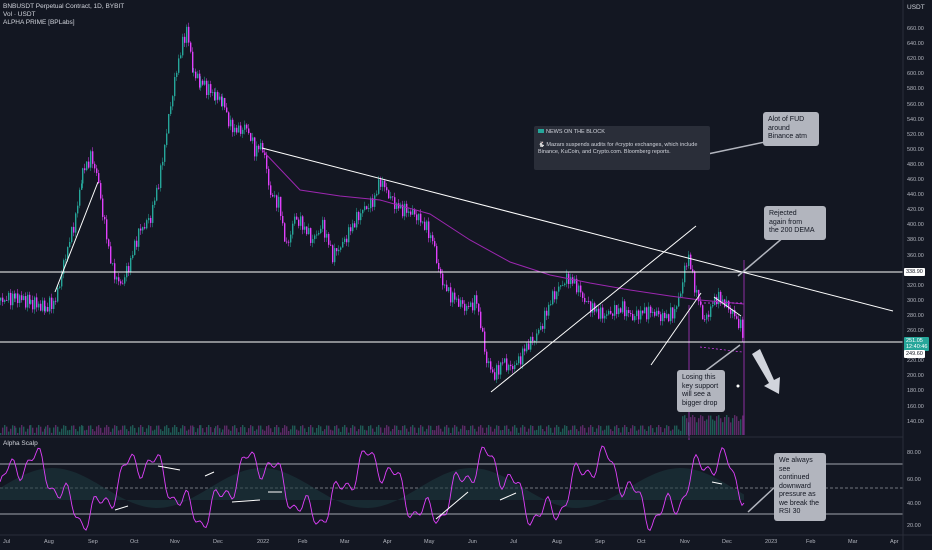 The width and height of the screenshot is (932, 550). What do you see at coordinates (795, 223) in the screenshot?
I see `callout-rejected: Rejected again from the 200 DEMA` at bounding box center [795, 223].